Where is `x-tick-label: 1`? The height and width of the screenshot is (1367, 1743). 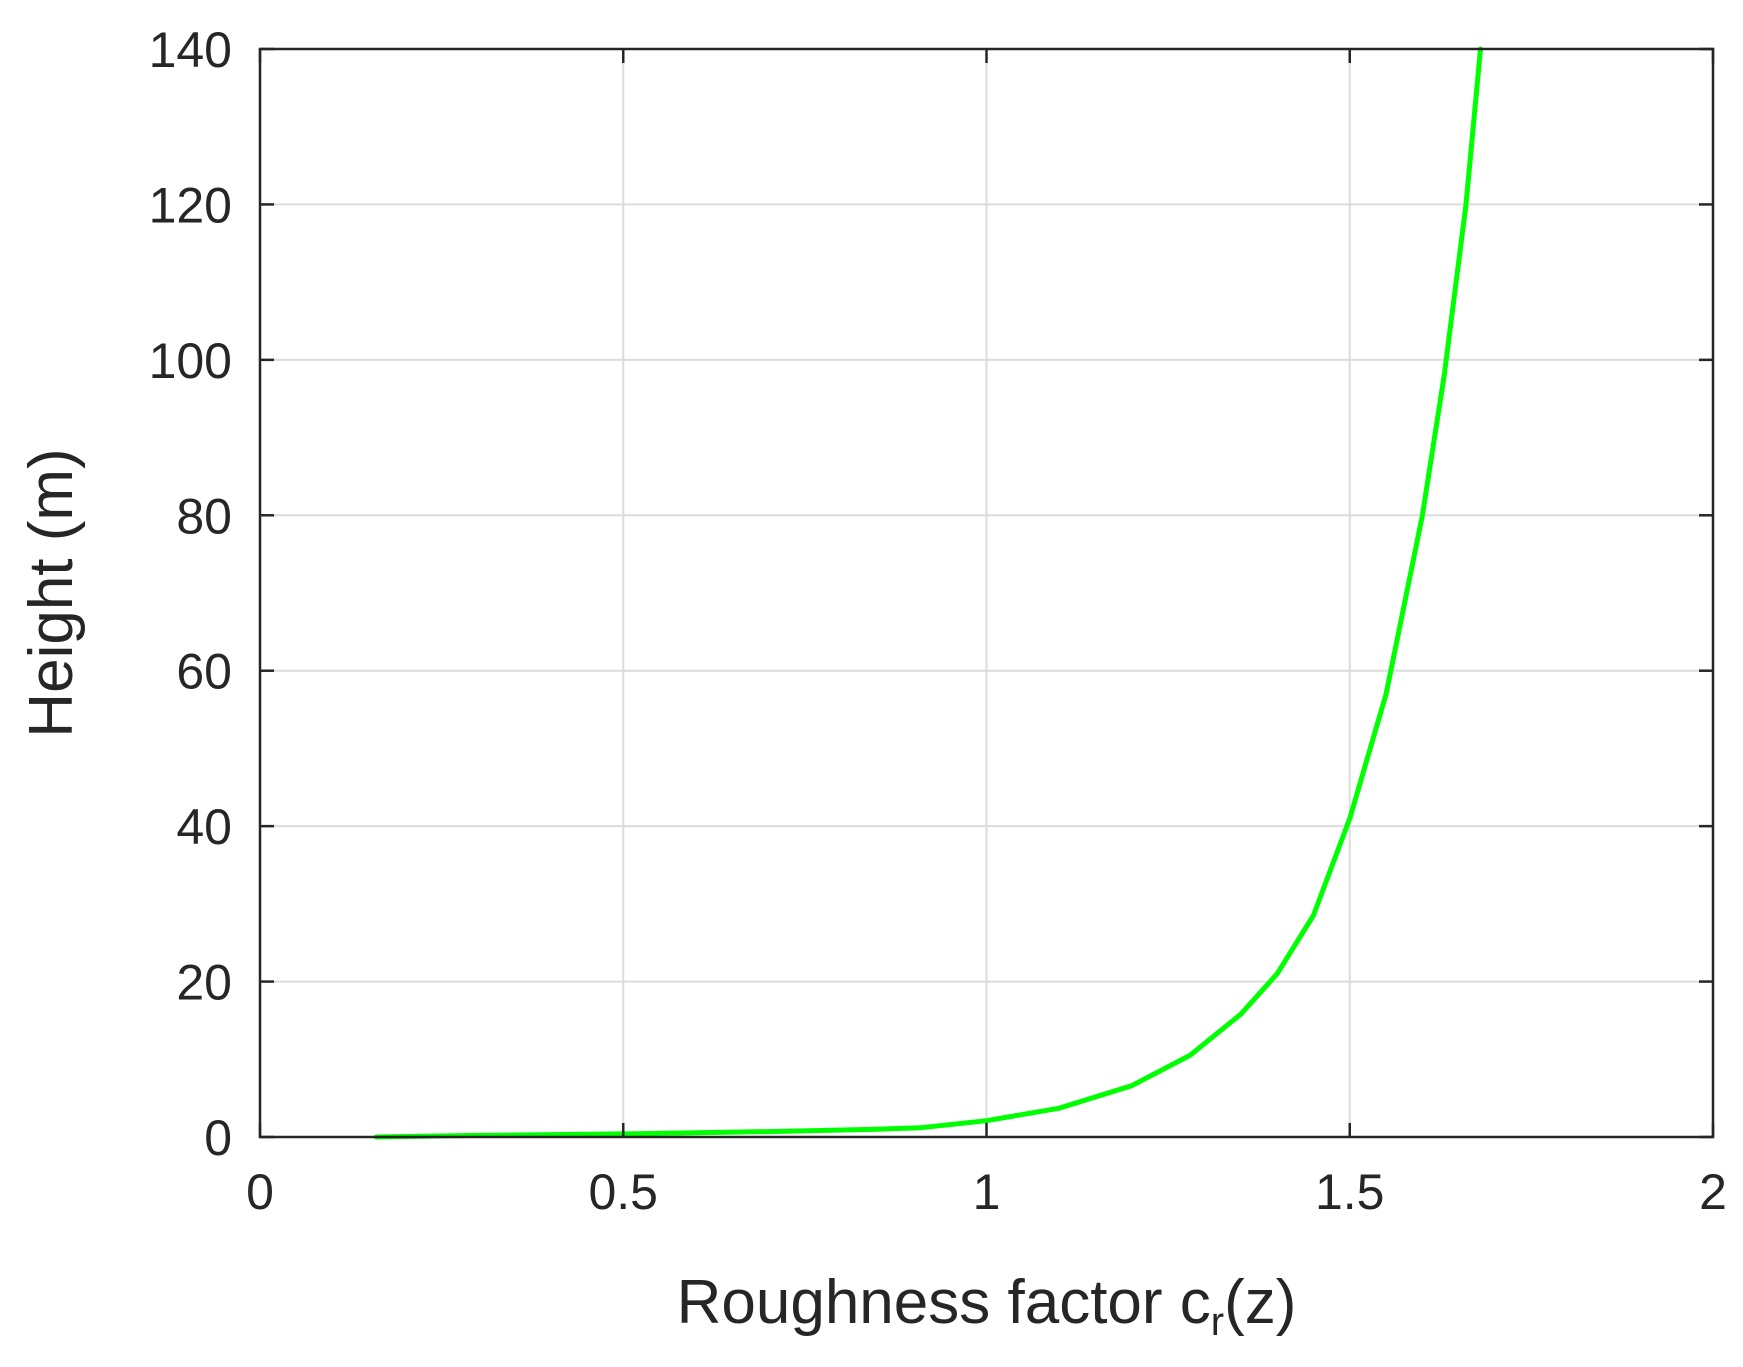 x-tick-label: 1 is located at coordinates (987, 1192).